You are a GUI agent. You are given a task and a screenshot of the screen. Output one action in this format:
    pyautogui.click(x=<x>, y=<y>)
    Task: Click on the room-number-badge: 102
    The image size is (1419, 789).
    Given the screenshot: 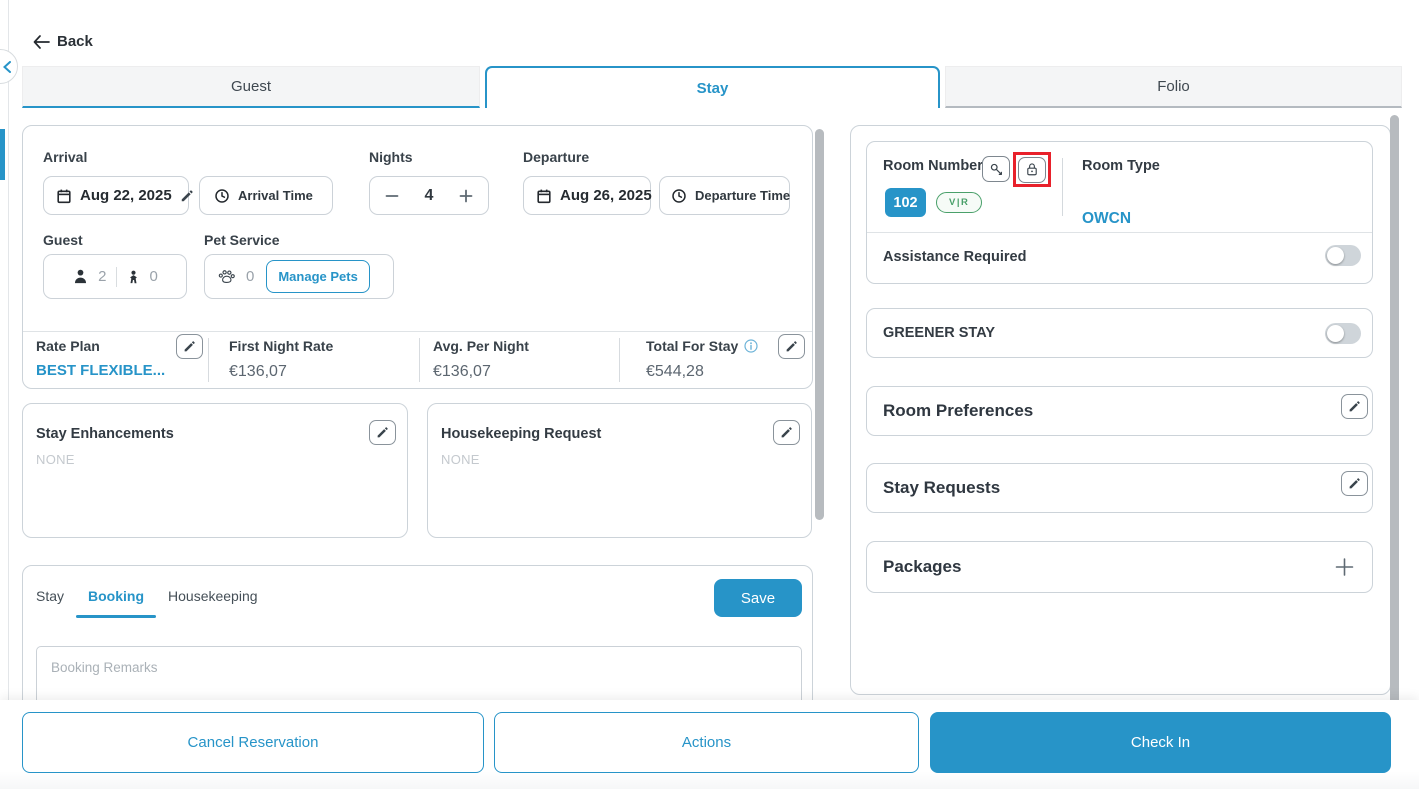 What is the action you would take?
    pyautogui.click(x=905, y=202)
    